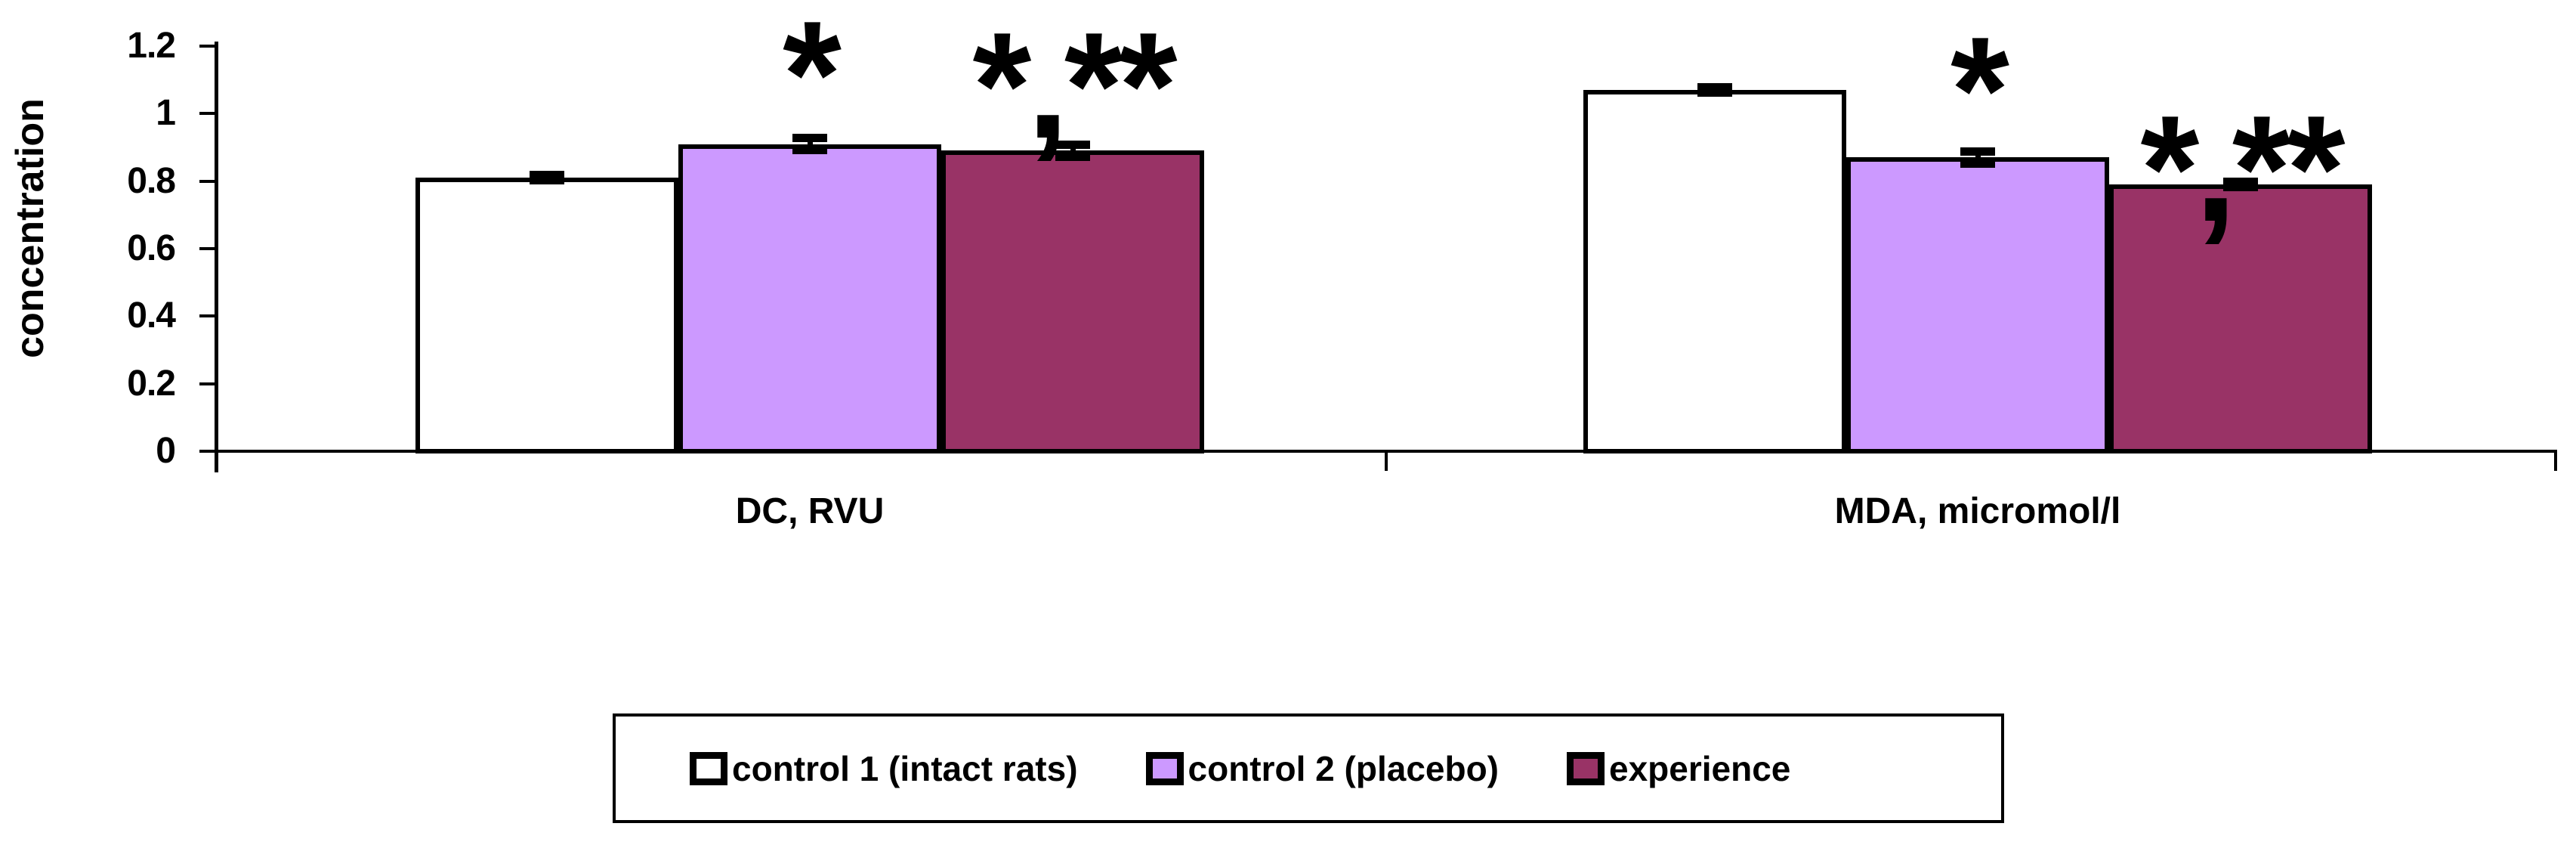 The width and height of the screenshot is (2576, 845). What do you see at coordinates (810, 511) in the screenshot?
I see `category-label: DC, RVU` at bounding box center [810, 511].